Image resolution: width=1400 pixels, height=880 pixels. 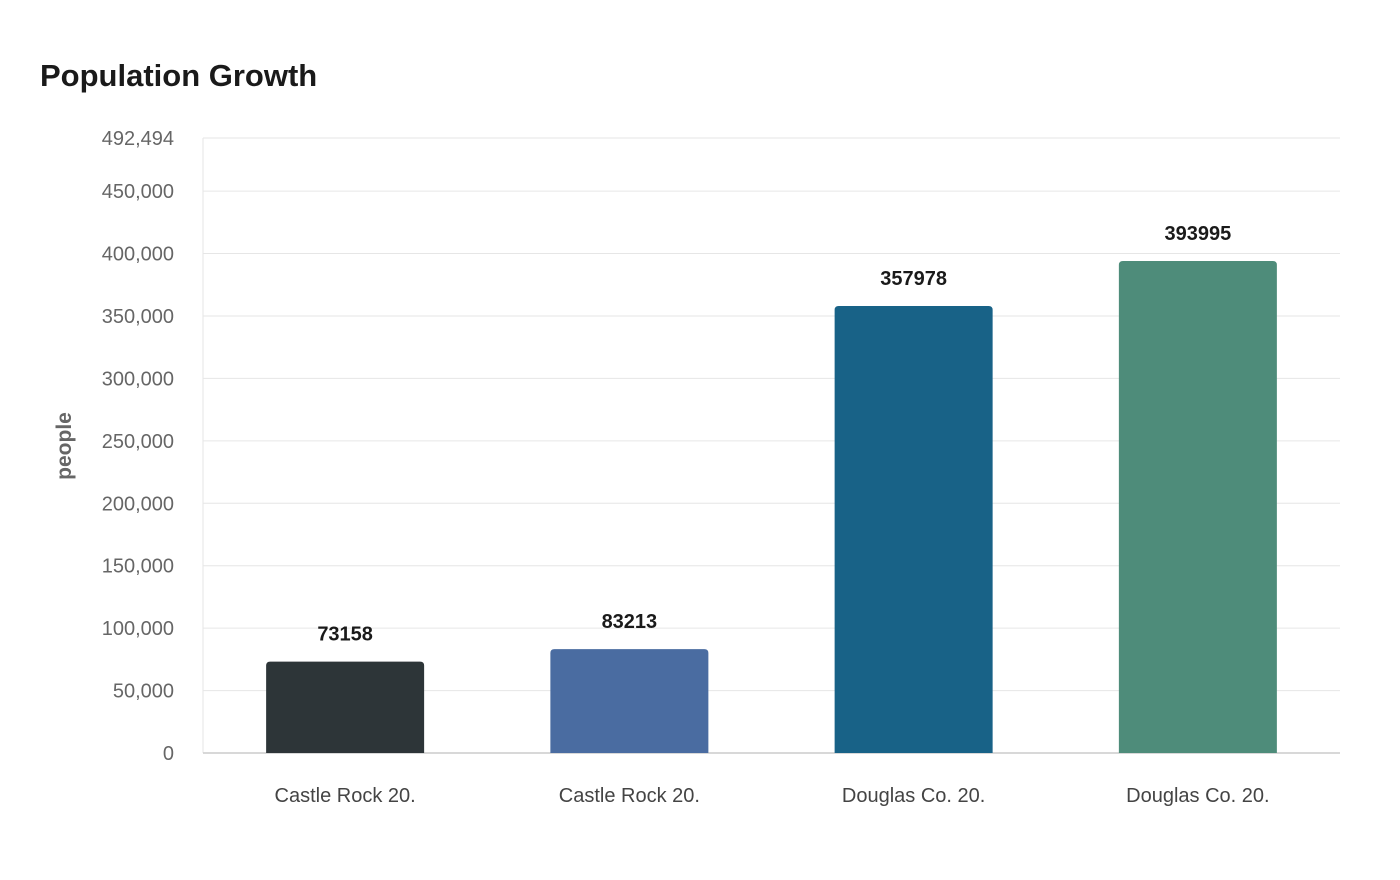 What do you see at coordinates (143, 692) in the screenshot?
I see `y-tick-label: 50,000` at bounding box center [143, 692].